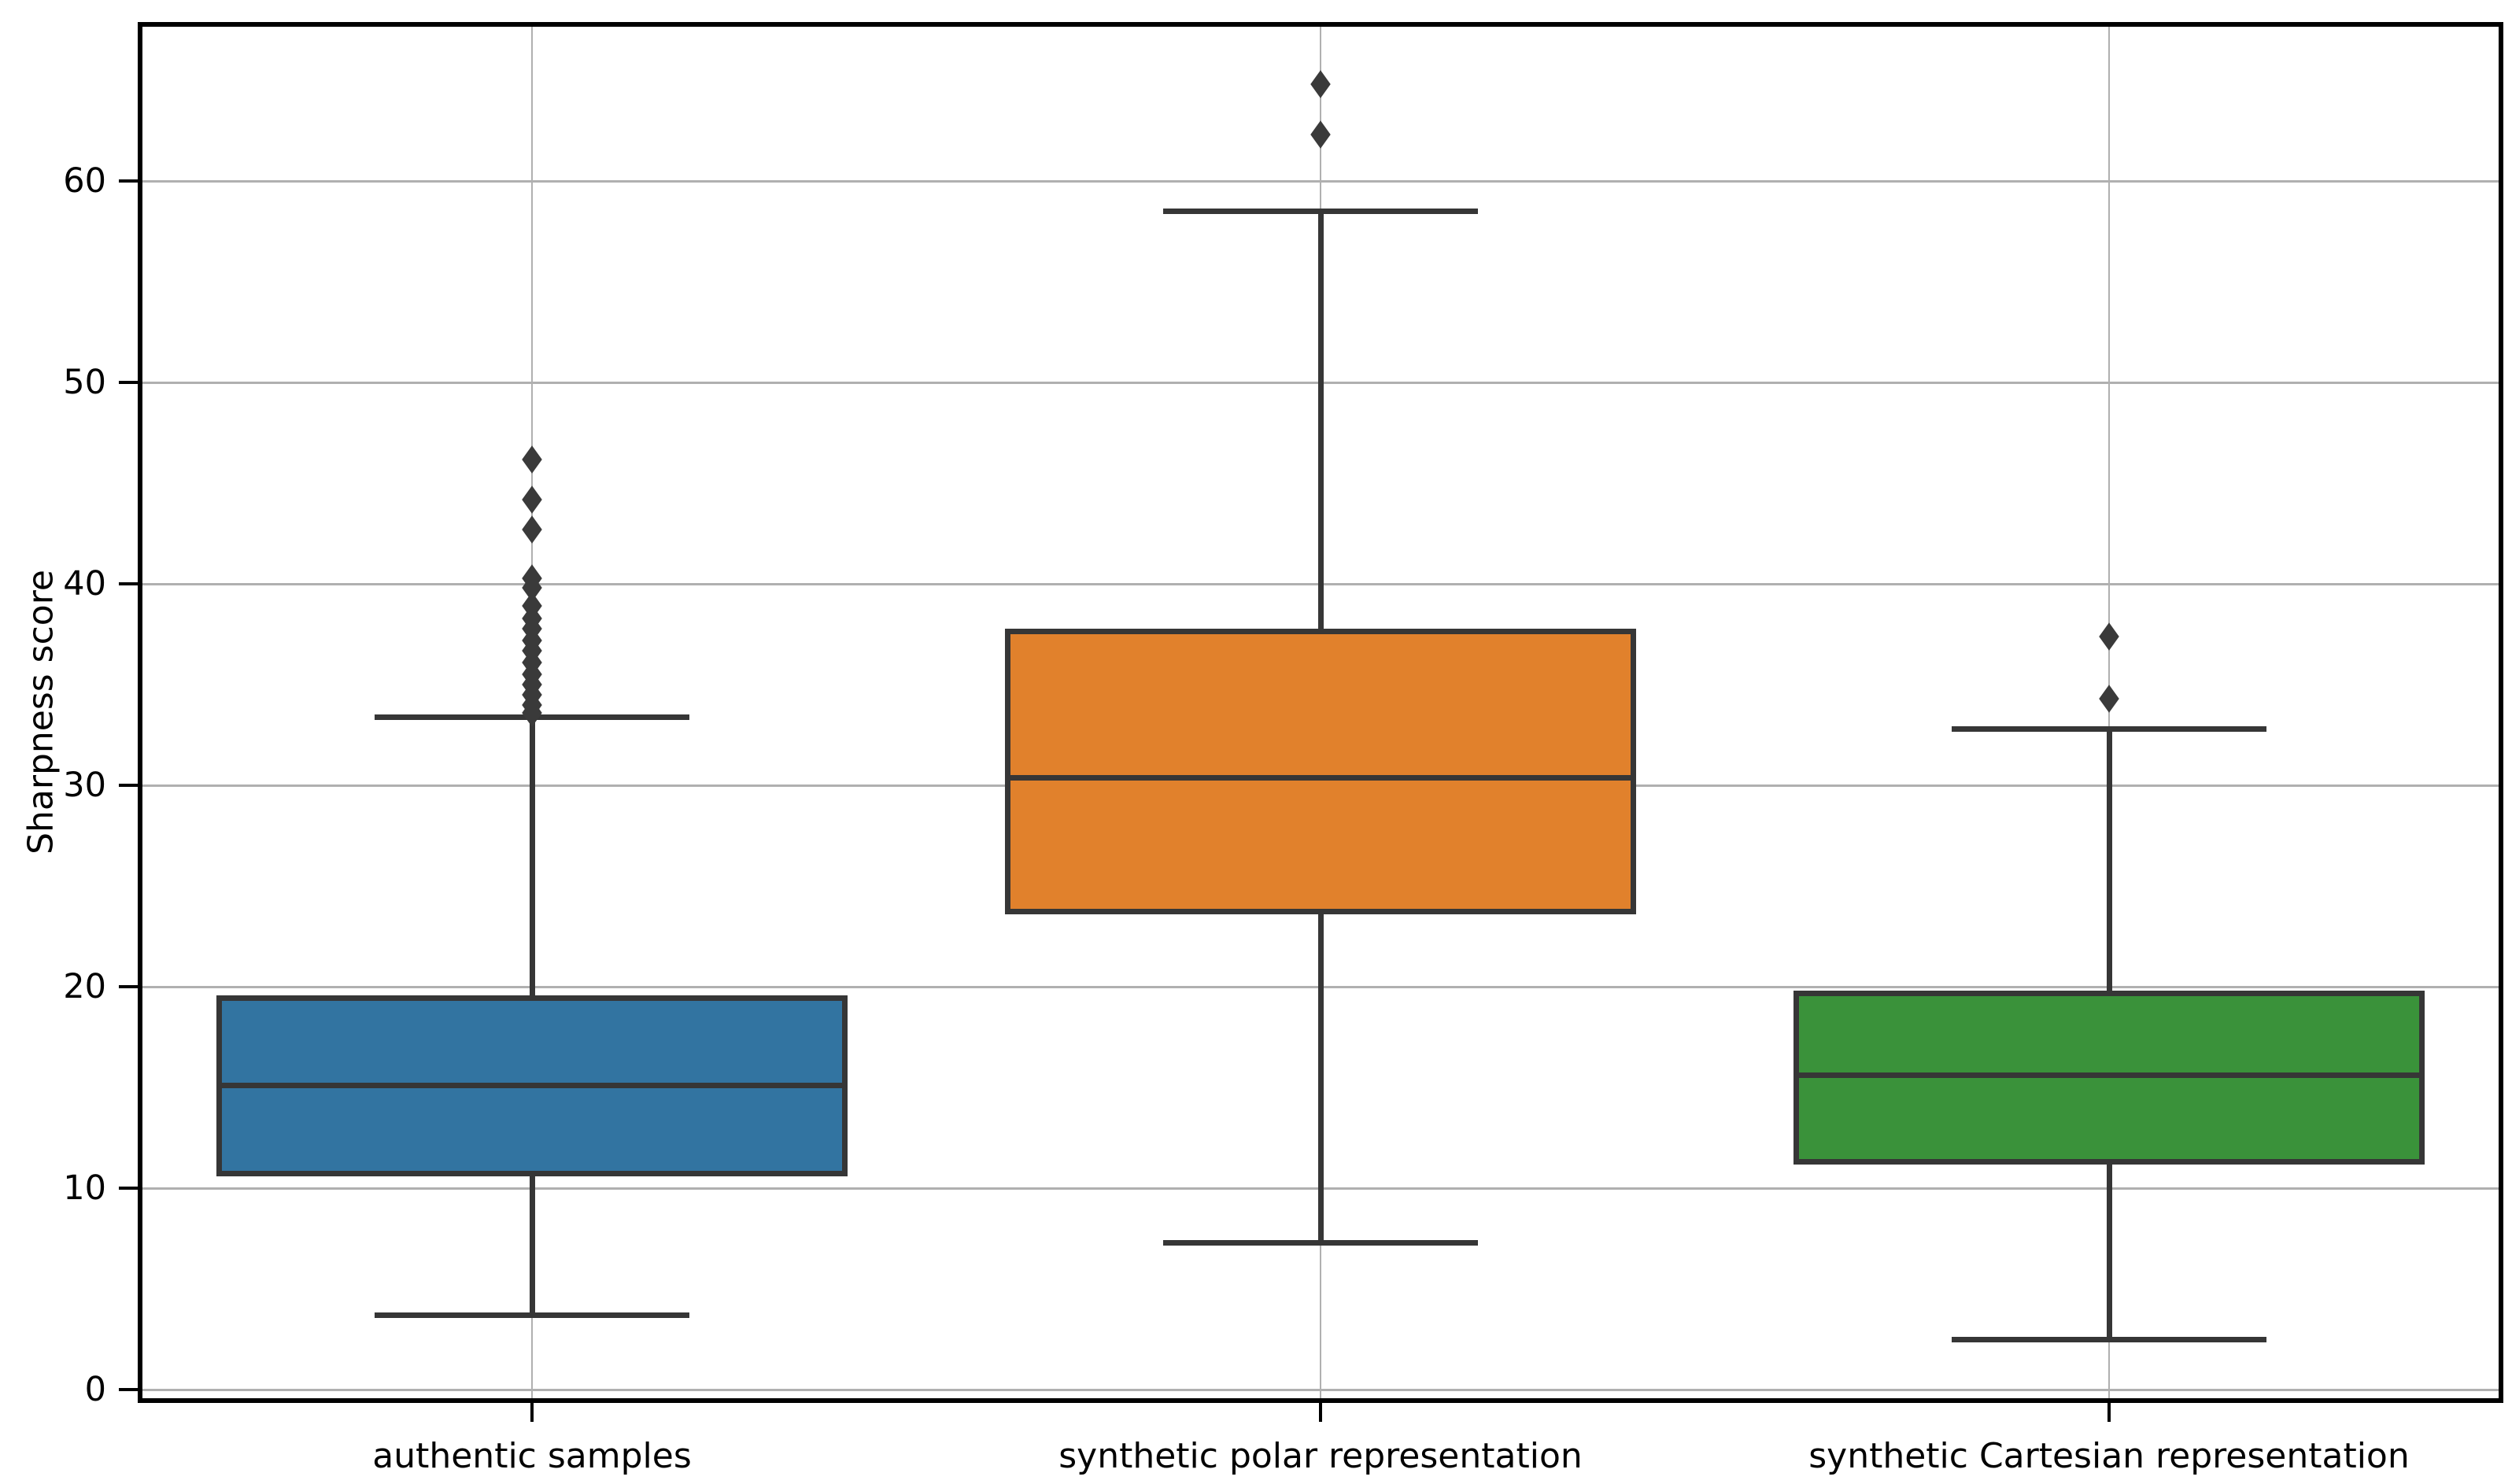 The width and height of the screenshot is (2512, 1484). What do you see at coordinates (84, 584) in the screenshot?
I see `y-tick-label: 40` at bounding box center [84, 584].